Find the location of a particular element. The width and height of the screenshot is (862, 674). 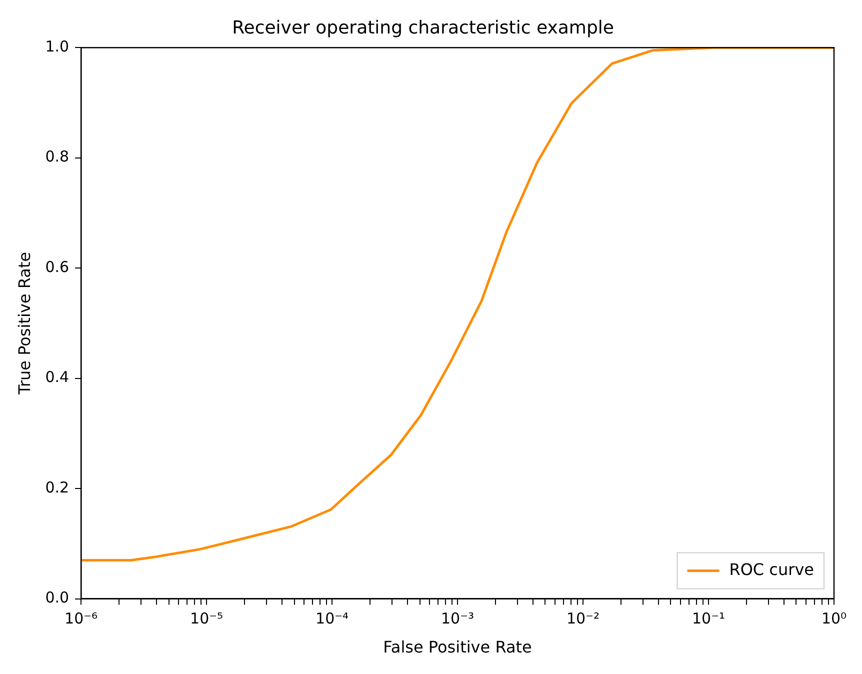

x-axis-title: False Positive Rate is located at coordinates (457, 647).